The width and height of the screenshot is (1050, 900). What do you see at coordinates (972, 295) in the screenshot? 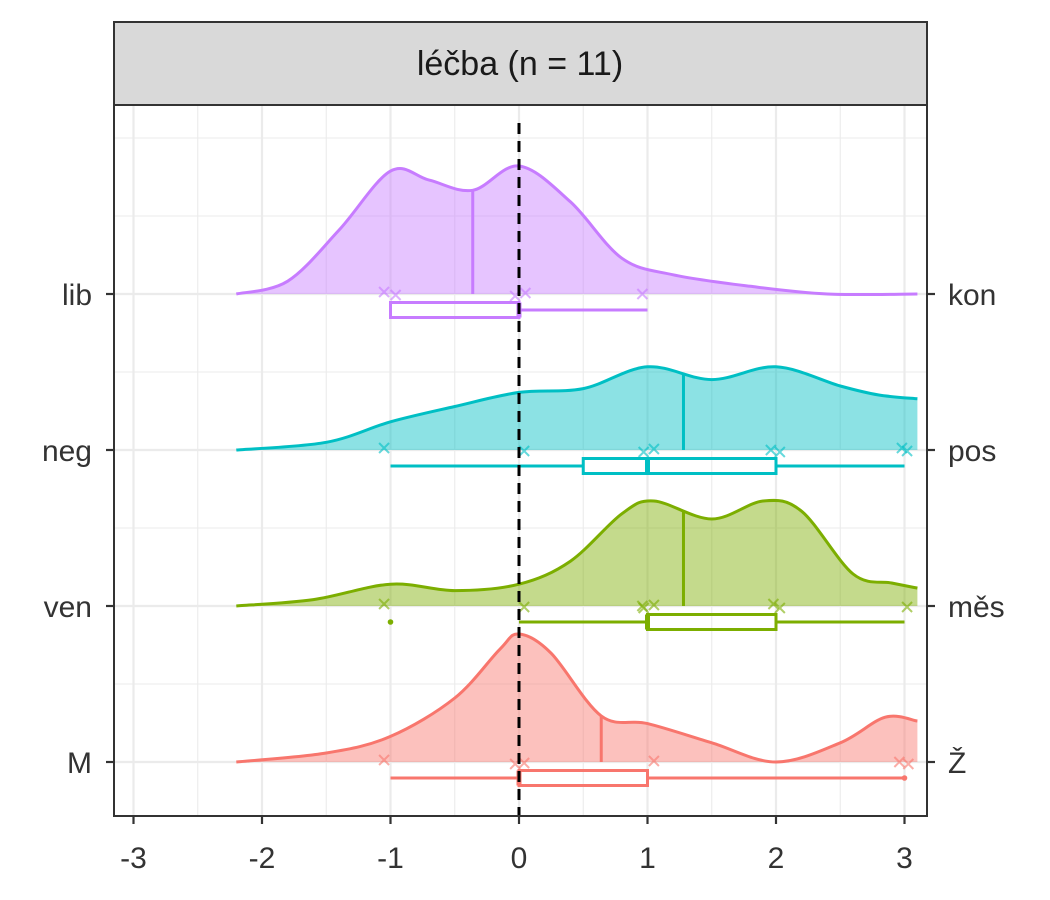
I see `y-tick-label-right: kon` at bounding box center [972, 295].